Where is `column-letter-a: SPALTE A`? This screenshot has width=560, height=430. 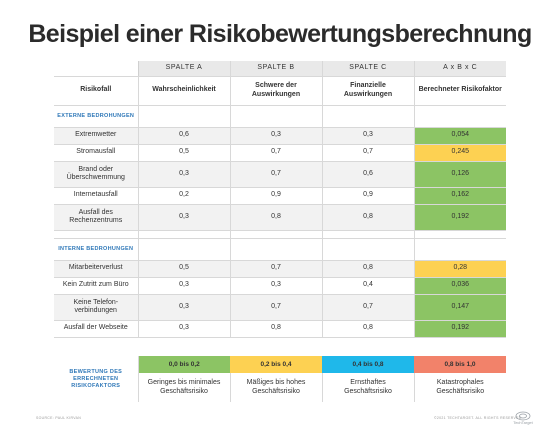 column-letter-a: SPALTE A is located at coordinates (184, 69).